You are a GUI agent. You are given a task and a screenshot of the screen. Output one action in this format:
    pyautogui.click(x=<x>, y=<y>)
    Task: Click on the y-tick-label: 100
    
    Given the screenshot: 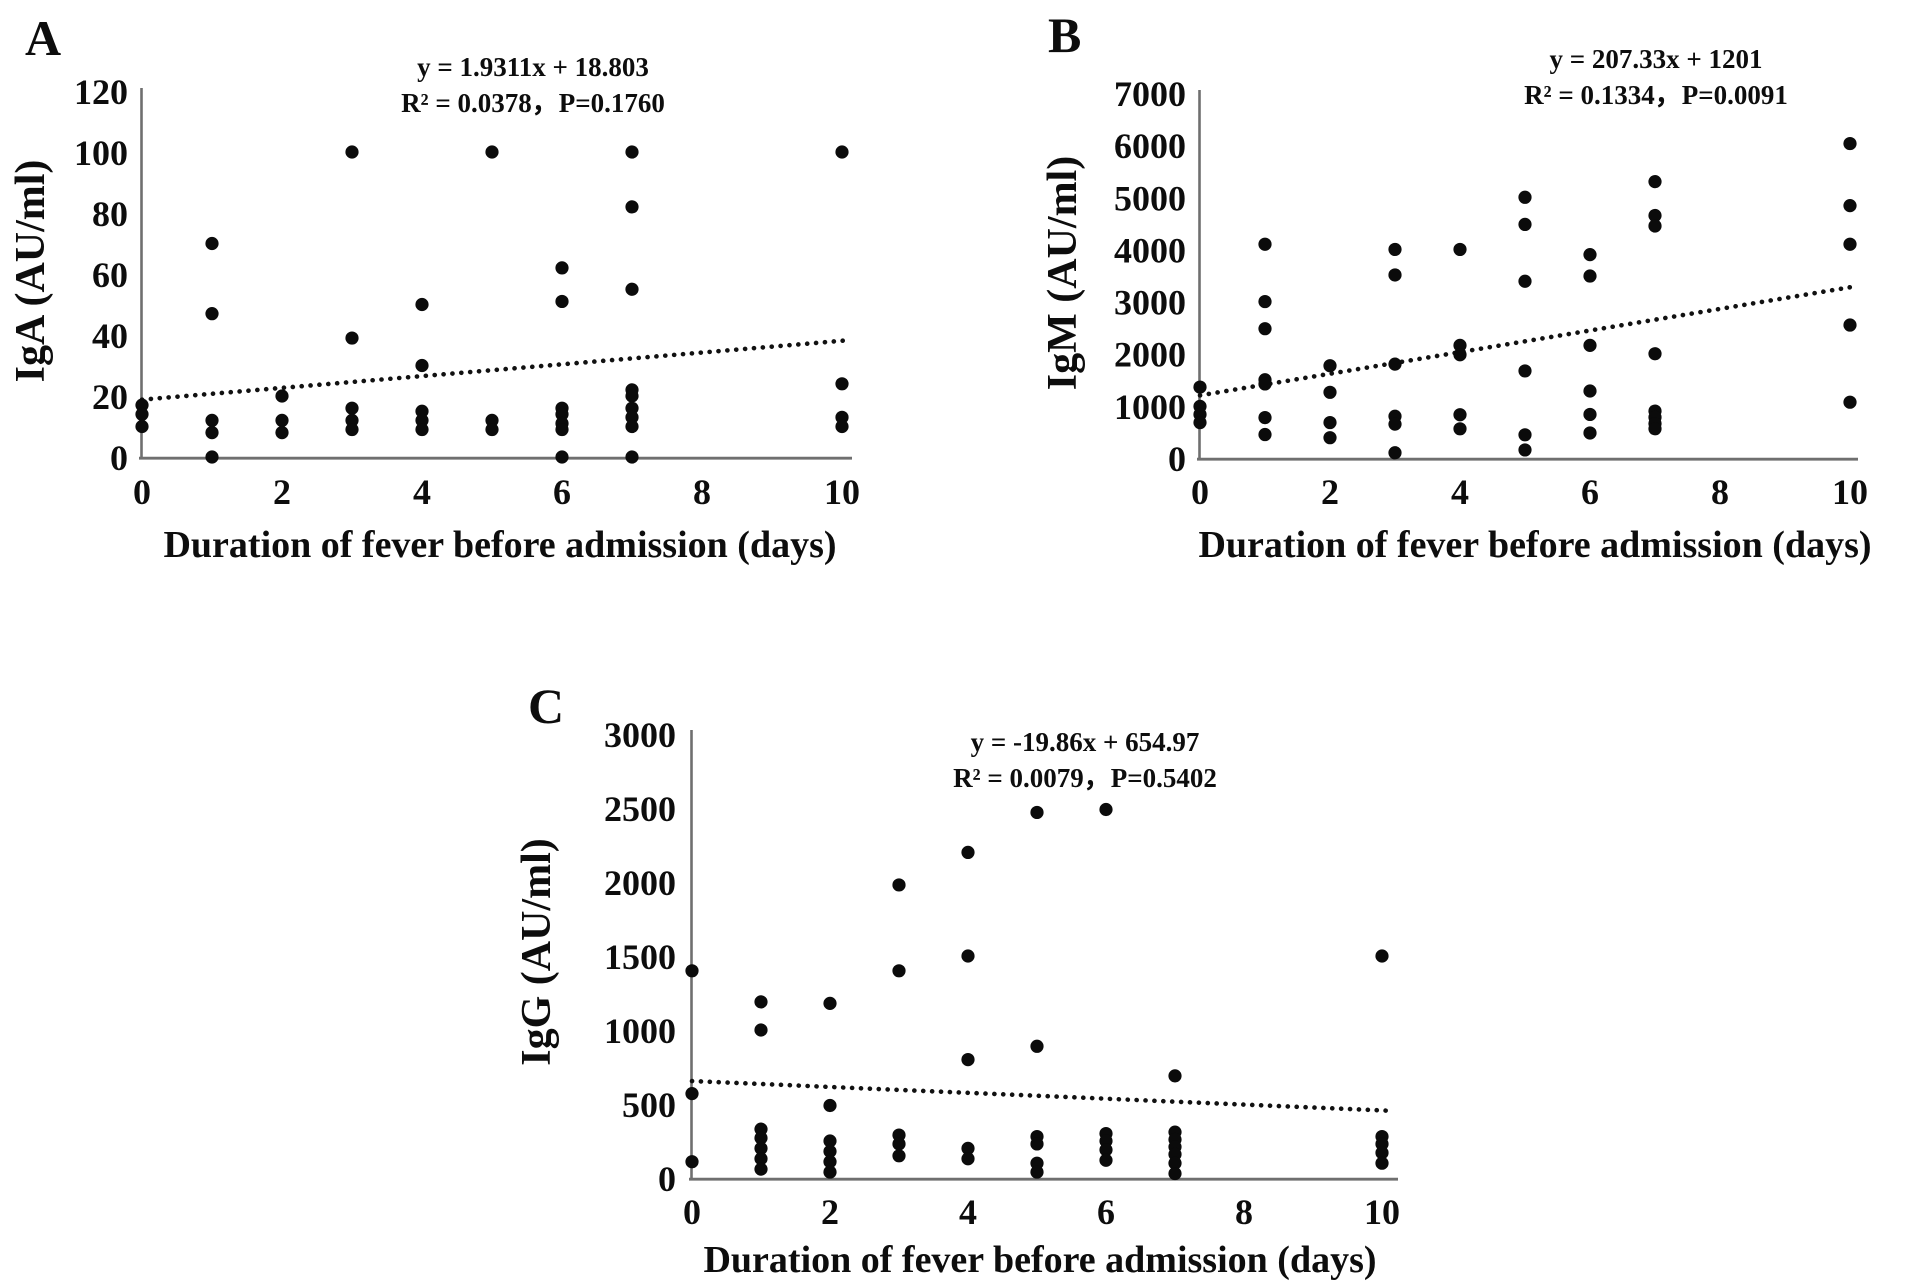 What is the action you would take?
    pyautogui.click(x=101, y=153)
    